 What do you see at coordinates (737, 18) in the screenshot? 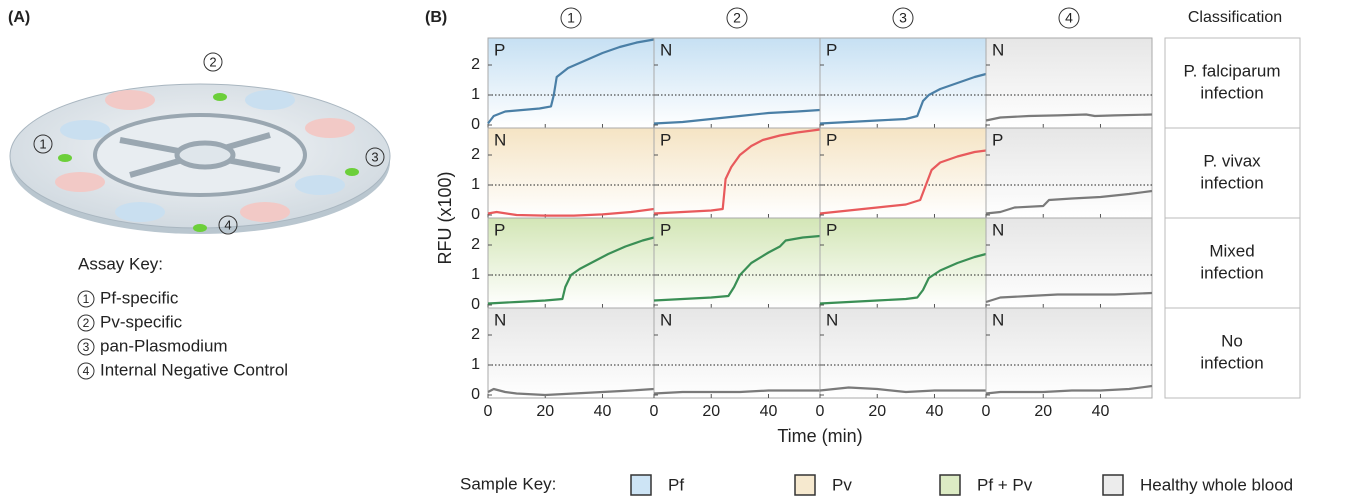
I see `circled-number-text: 2` at bounding box center [737, 18].